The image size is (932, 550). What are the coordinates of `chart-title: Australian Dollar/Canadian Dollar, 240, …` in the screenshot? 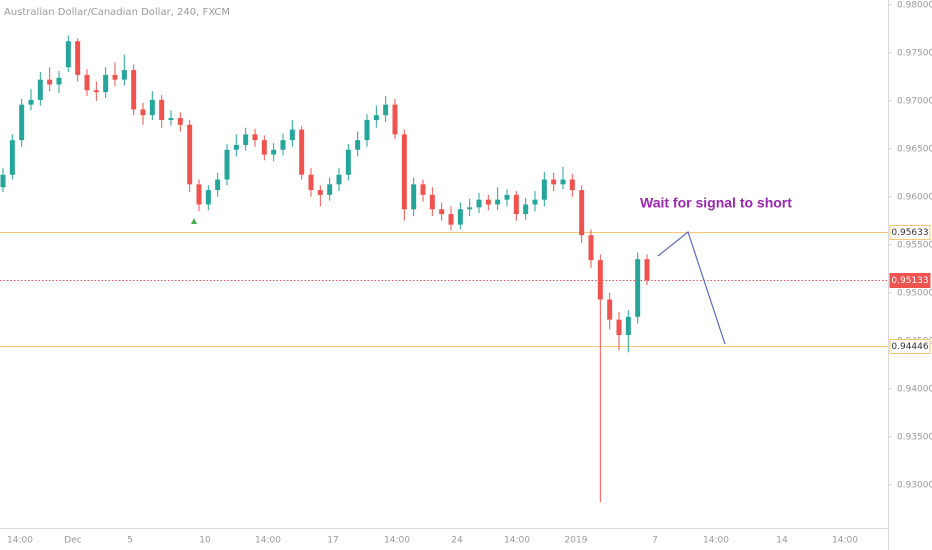 It's located at (117, 12).